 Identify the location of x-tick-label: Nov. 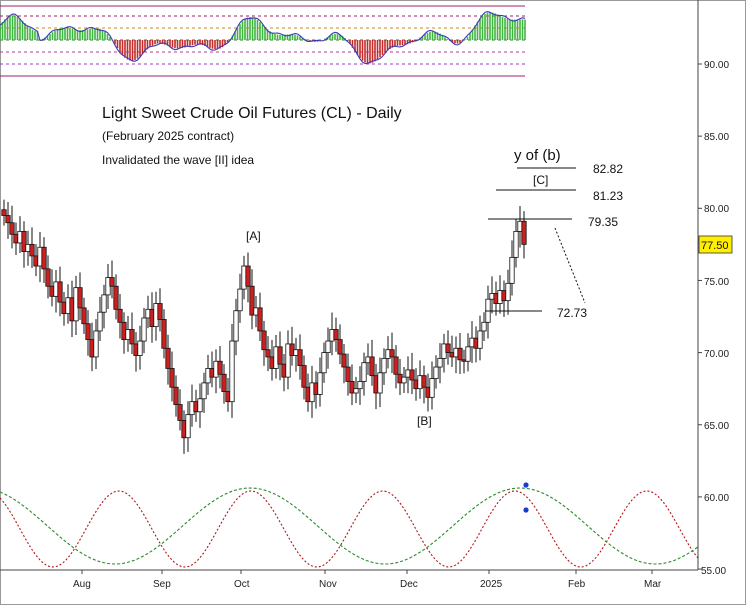
(328, 584).